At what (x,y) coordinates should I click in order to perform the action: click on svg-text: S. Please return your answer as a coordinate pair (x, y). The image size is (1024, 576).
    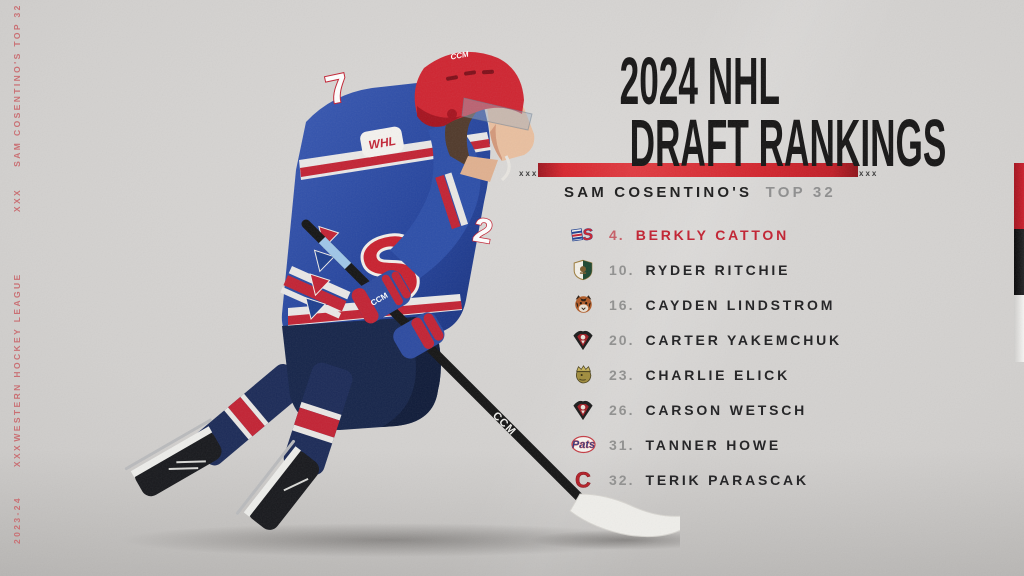
    Looking at the image, I should click on (587, 235).